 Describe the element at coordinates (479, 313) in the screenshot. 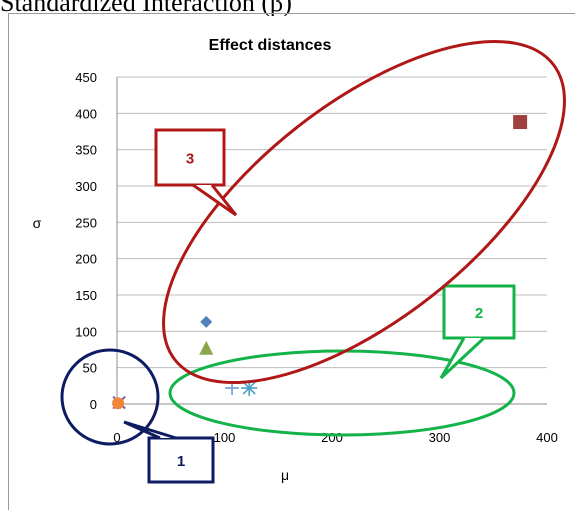

I see `callout-label-2: 2` at that location.